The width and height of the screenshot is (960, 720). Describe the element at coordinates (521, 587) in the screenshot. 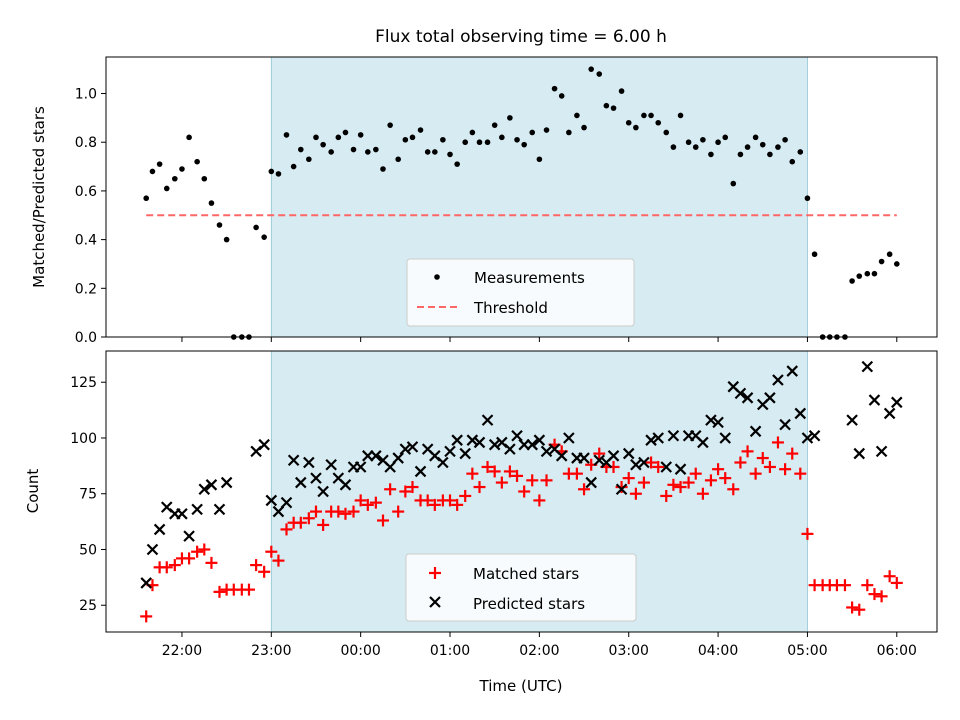

I see `count-legend-box` at that location.